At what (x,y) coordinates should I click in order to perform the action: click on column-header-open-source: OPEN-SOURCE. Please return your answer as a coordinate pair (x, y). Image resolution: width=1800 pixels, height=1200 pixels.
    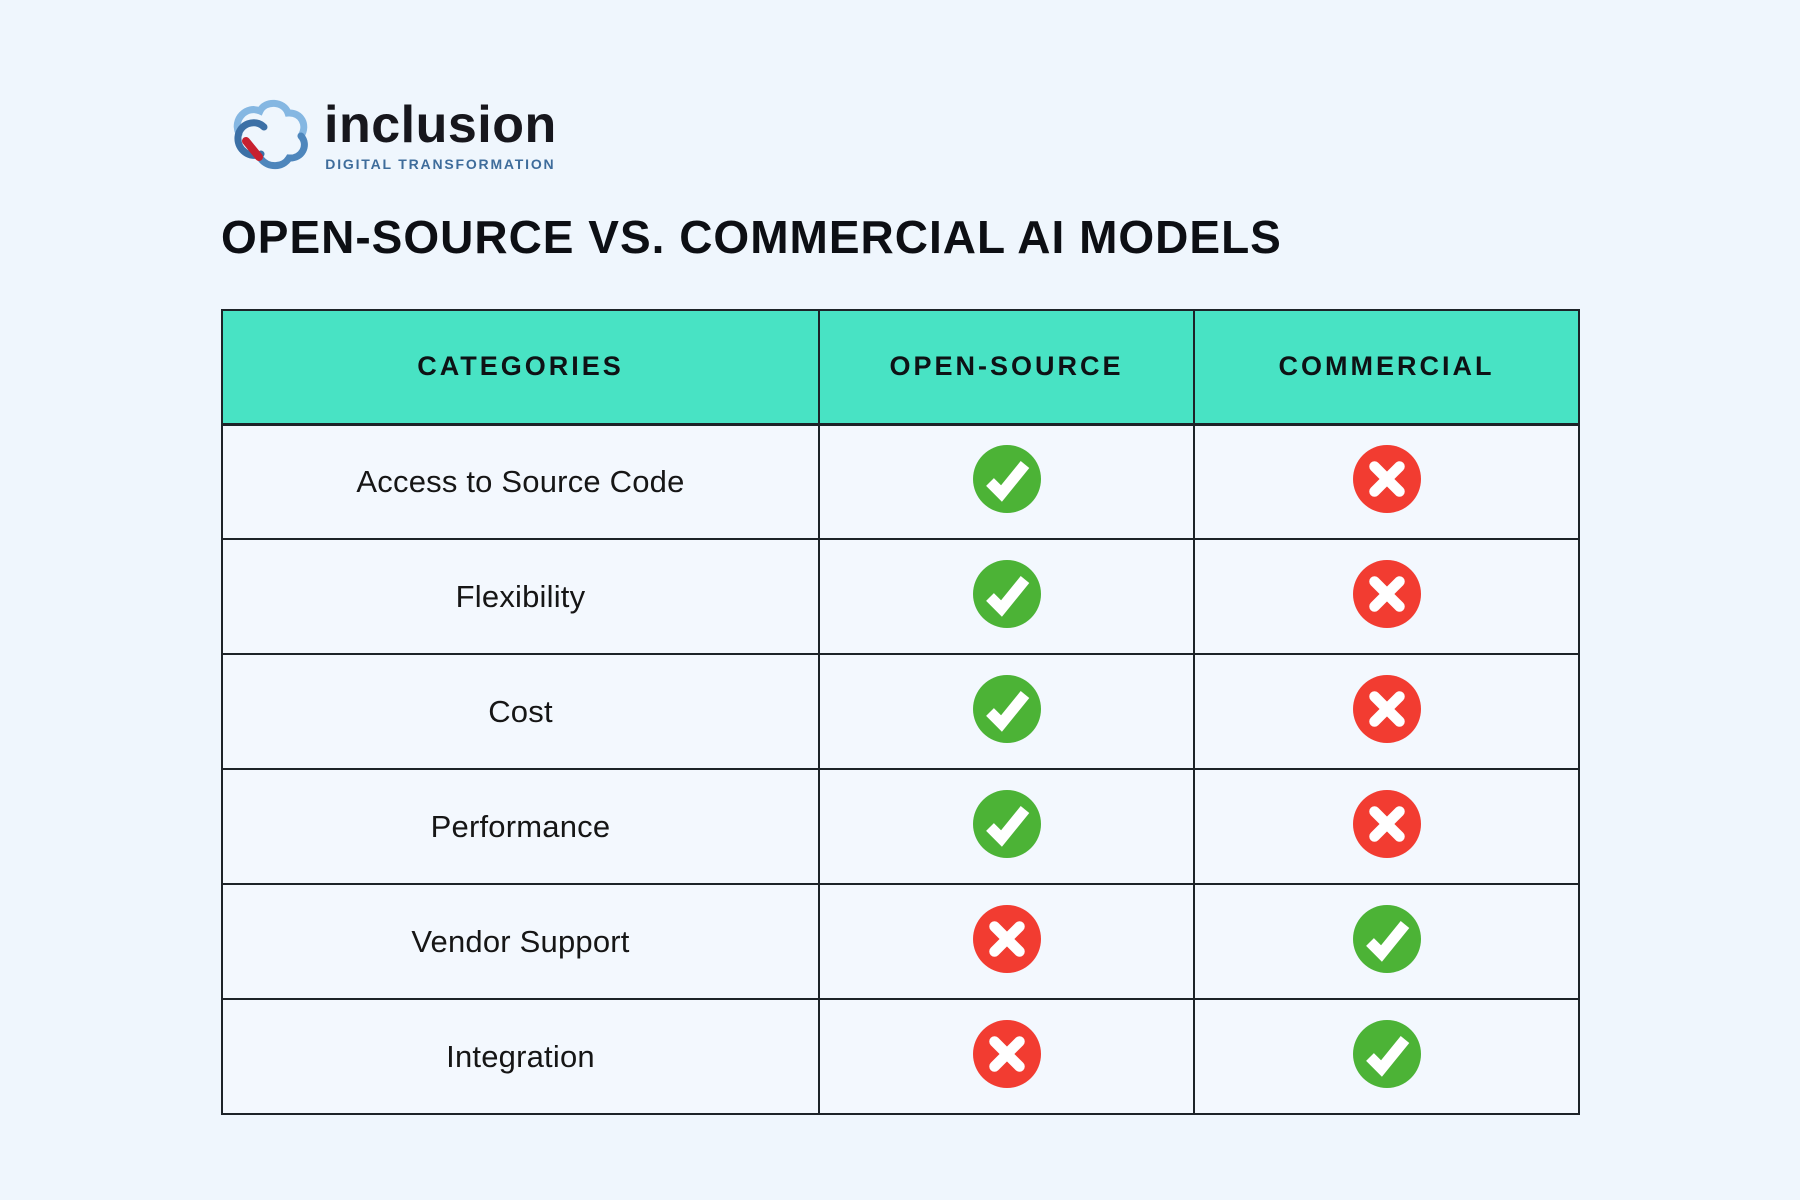
    Looking at the image, I should click on (1006, 367).